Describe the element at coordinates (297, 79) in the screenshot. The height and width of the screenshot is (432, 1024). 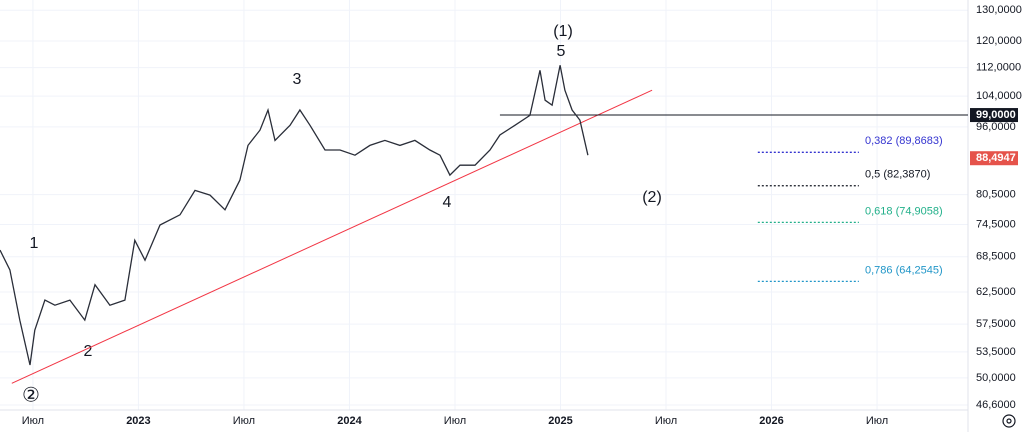
I see `wave-label: 3` at that location.